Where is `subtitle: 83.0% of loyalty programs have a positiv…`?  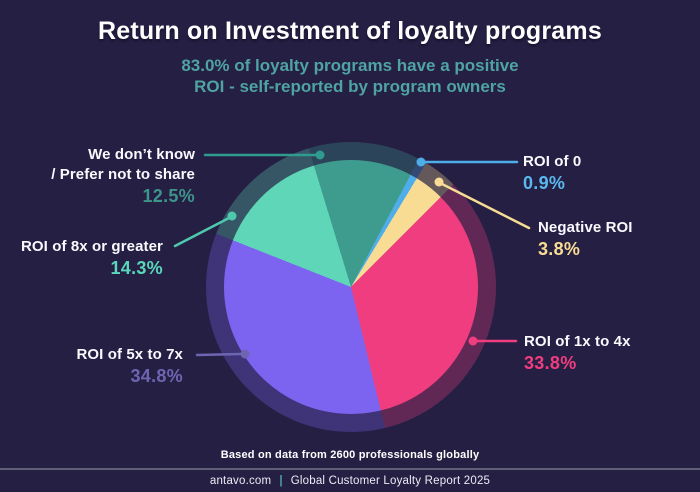
subtitle: 83.0% of loyalty programs have a positiv… is located at coordinates (350, 76).